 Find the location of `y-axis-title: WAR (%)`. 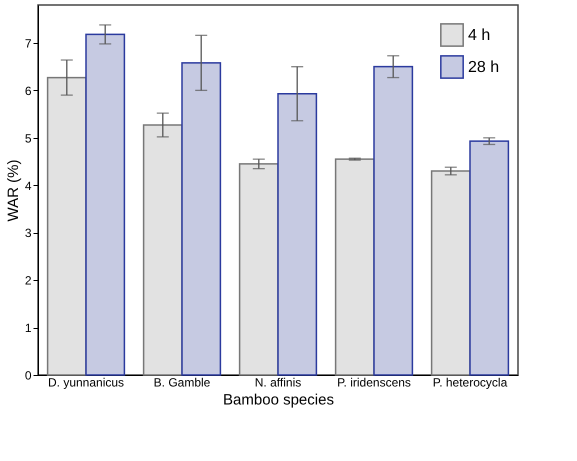

y-axis-title: WAR (%) is located at coordinates (13, 191).